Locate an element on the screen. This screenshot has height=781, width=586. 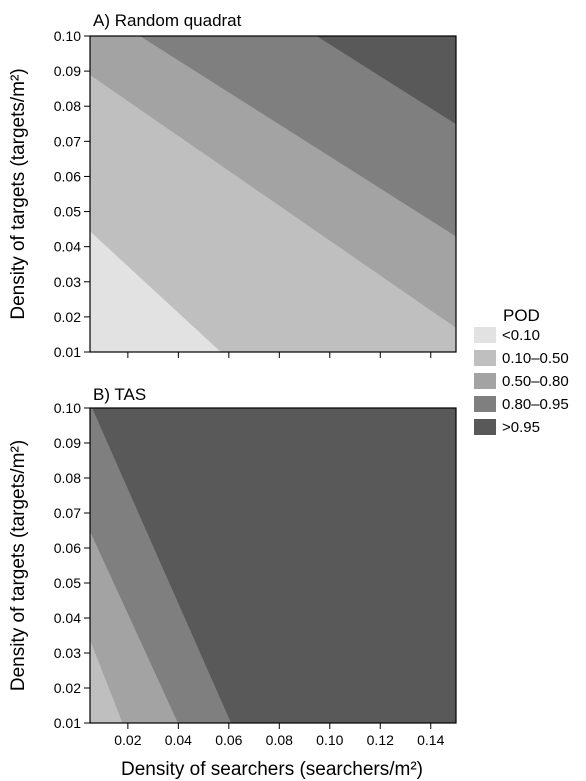
legend-label: 0.80–0.95 is located at coordinates (535, 404).